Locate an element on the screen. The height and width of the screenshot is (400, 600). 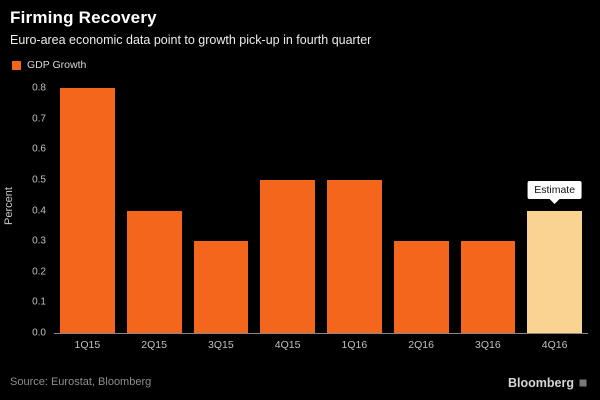
bar-3Q16 is located at coordinates (488, 287).